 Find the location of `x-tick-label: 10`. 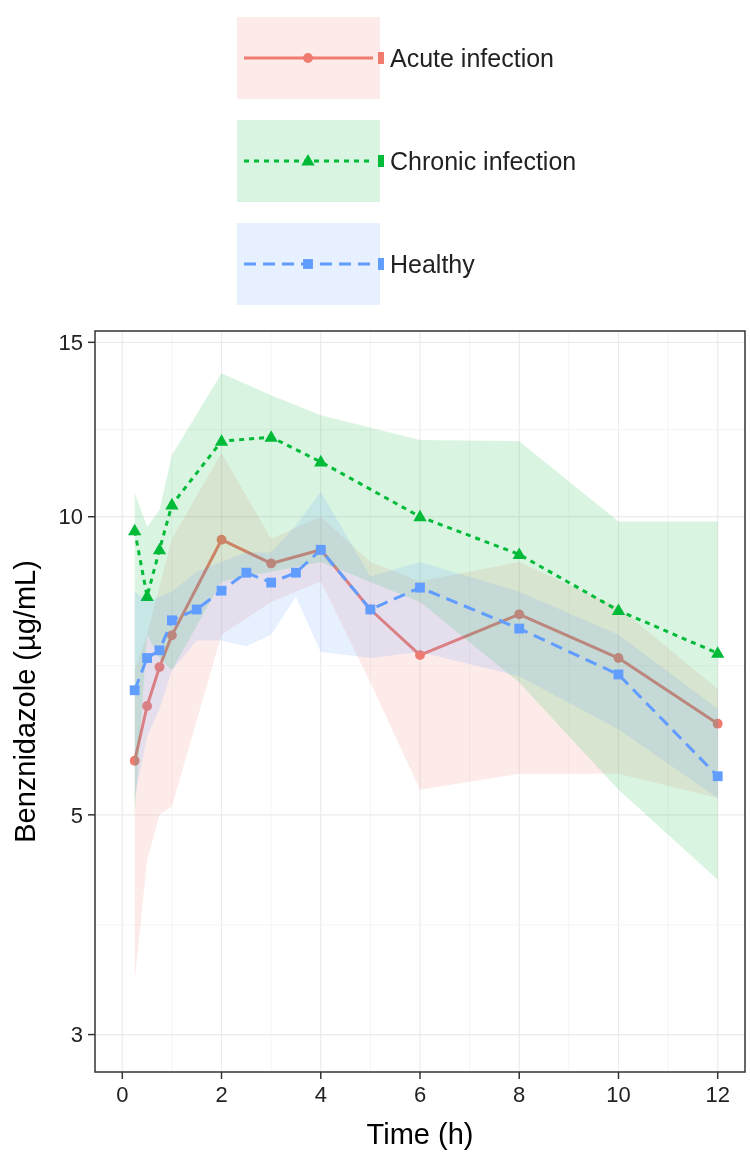

x-tick-label: 10 is located at coordinates (618, 1094).